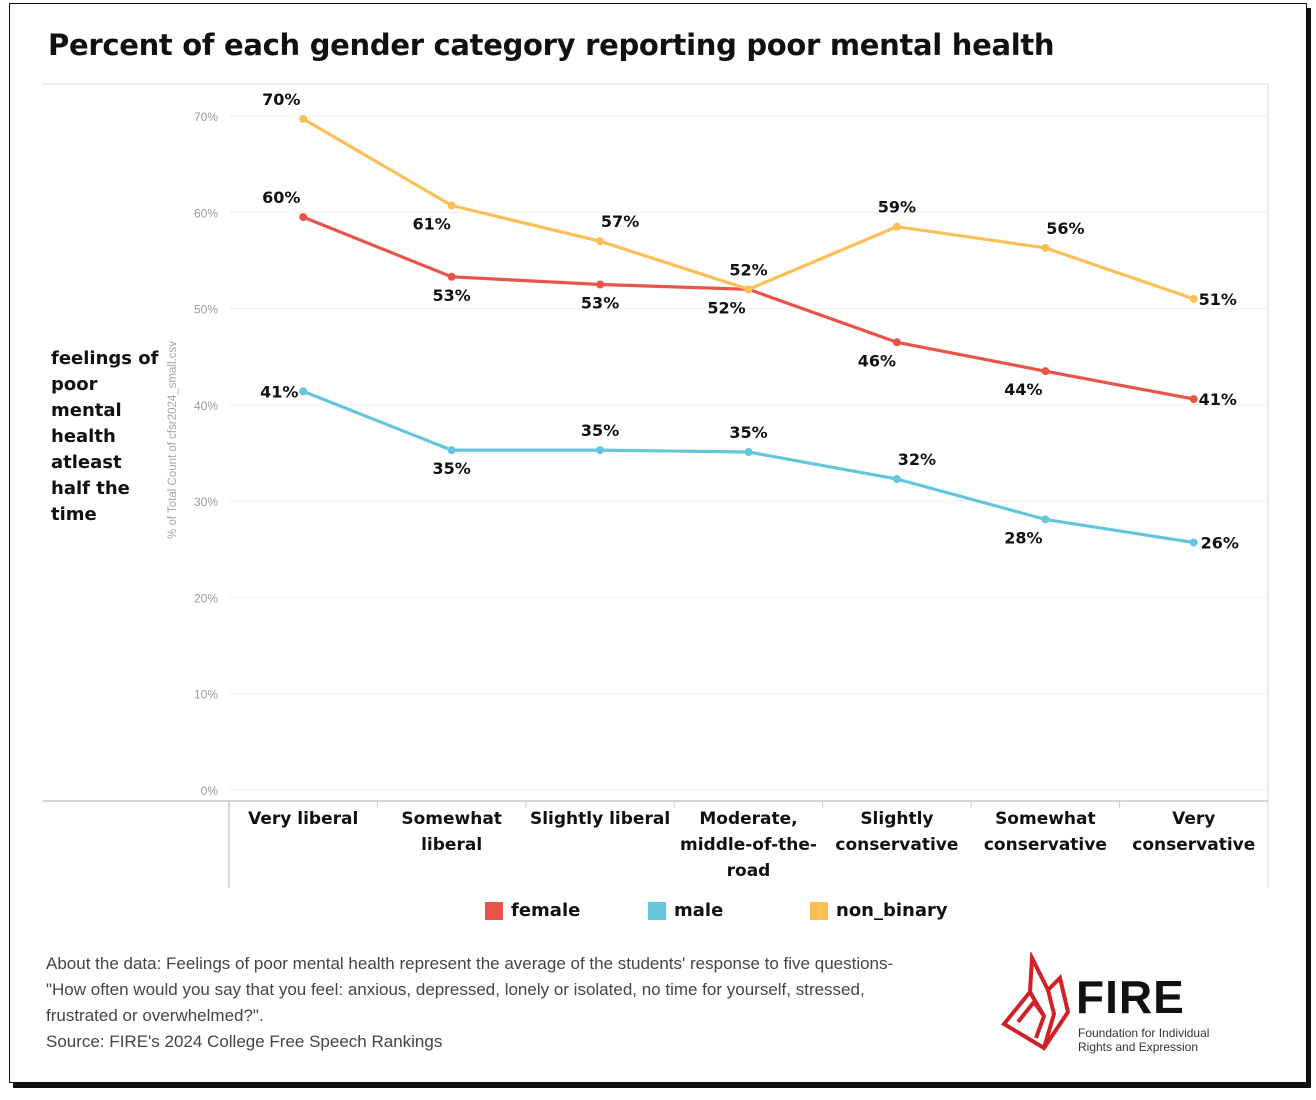  Describe the element at coordinates (206, 213) in the screenshot. I see `y-tick-label: 60%` at that location.